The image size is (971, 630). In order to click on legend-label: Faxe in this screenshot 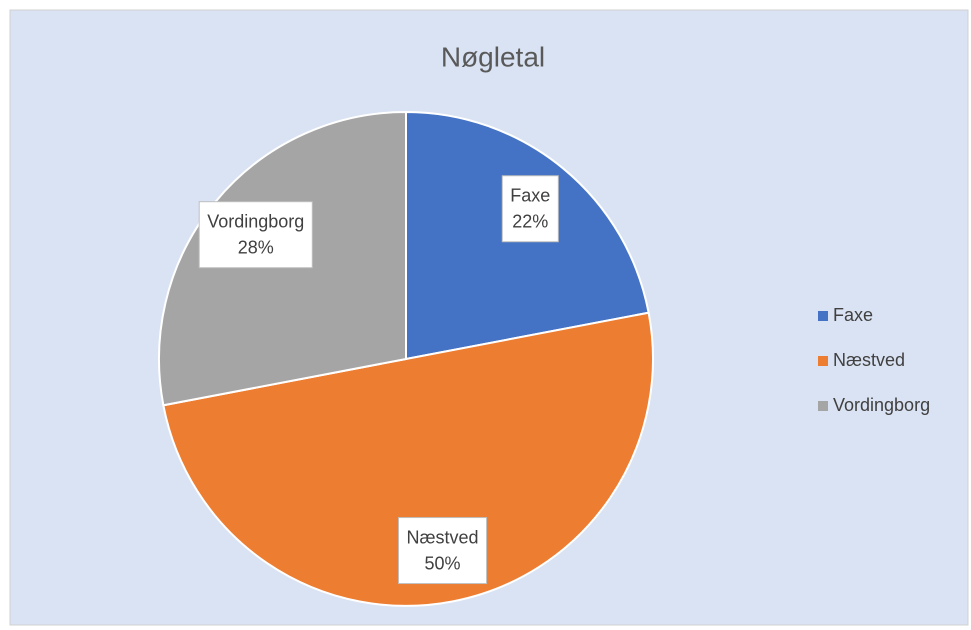, I will do `click(853, 315)`.